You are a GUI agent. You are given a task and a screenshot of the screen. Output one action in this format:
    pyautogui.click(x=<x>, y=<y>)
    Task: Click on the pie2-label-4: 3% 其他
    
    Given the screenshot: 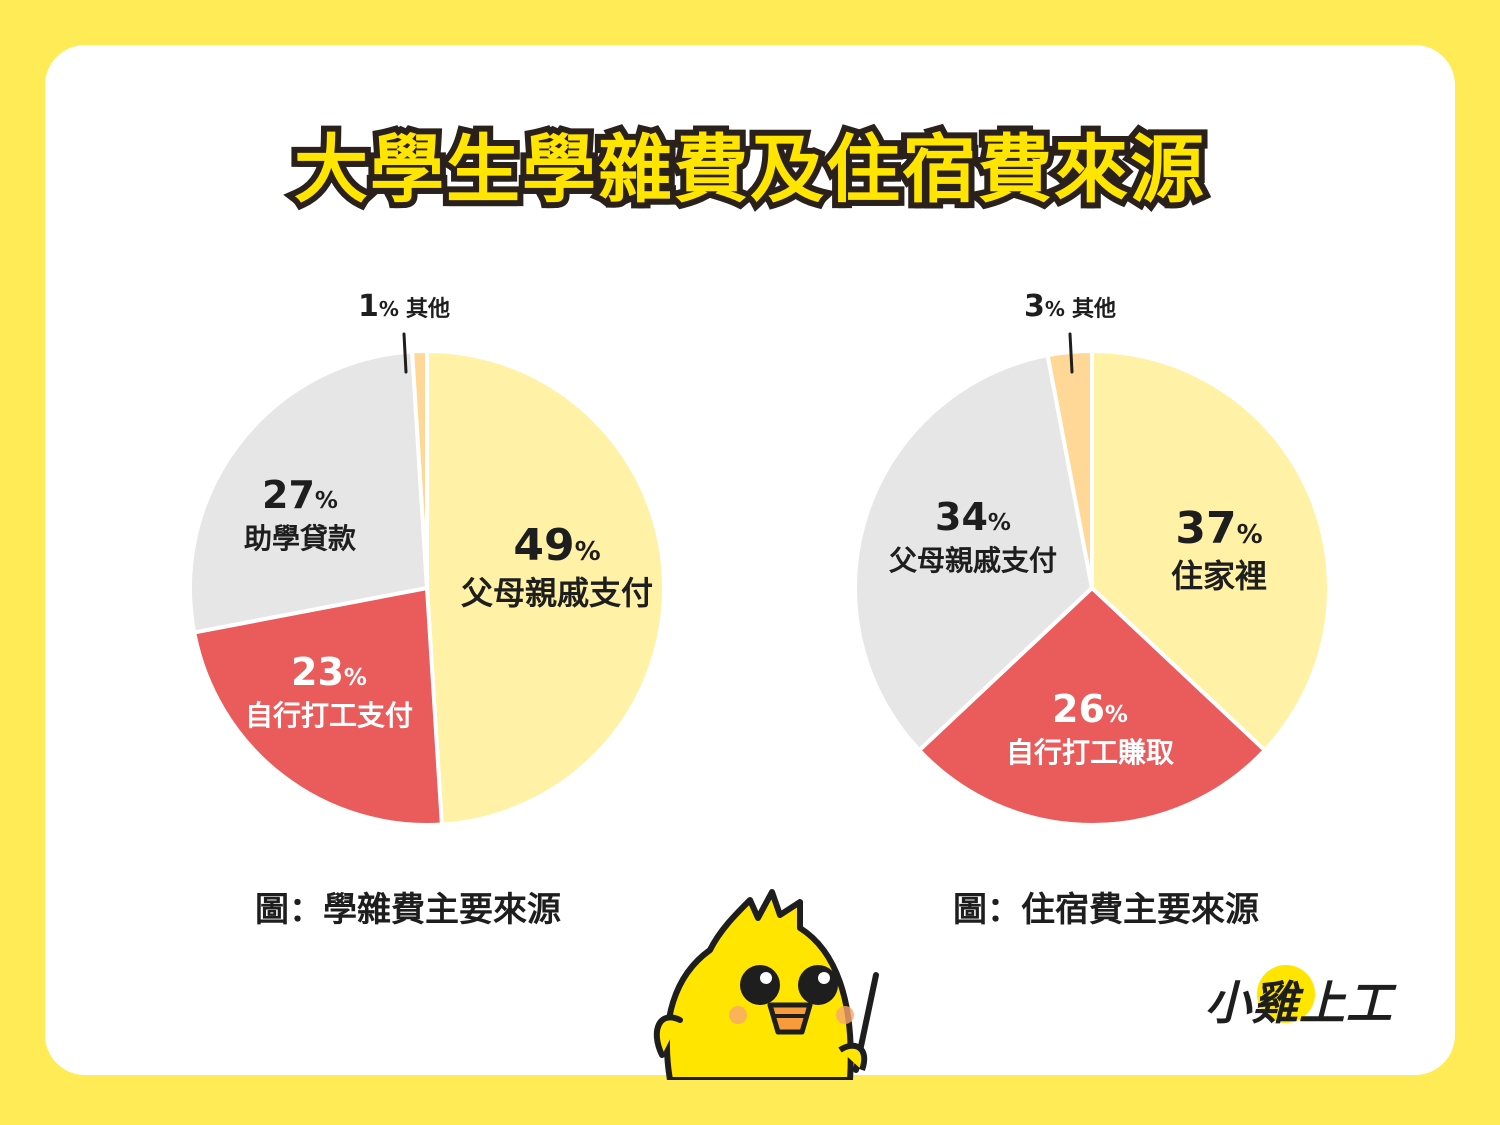 What is the action you would take?
    pyautogui.click(x=1070, y=306)
    